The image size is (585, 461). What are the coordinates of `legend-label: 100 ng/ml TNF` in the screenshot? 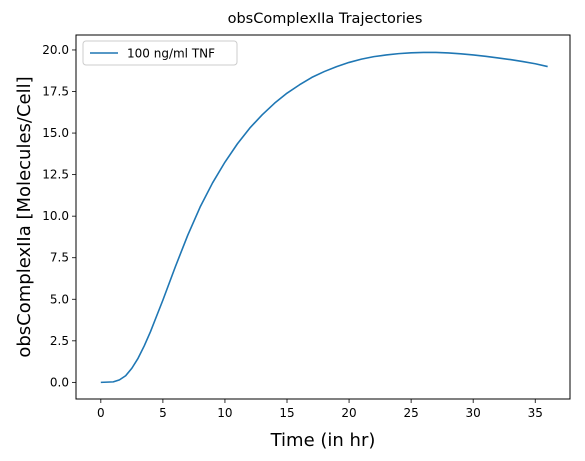 It's located at (171, 54).